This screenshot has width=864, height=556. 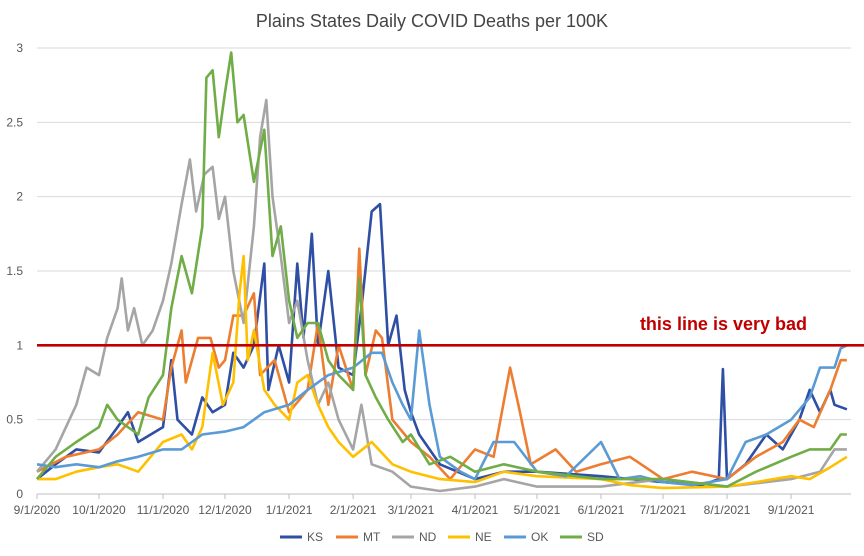 What do you see at coordinates (14, 122) in the screenshot?
I see `y-tick-label: 2.5` at bounding box center [14, 122].